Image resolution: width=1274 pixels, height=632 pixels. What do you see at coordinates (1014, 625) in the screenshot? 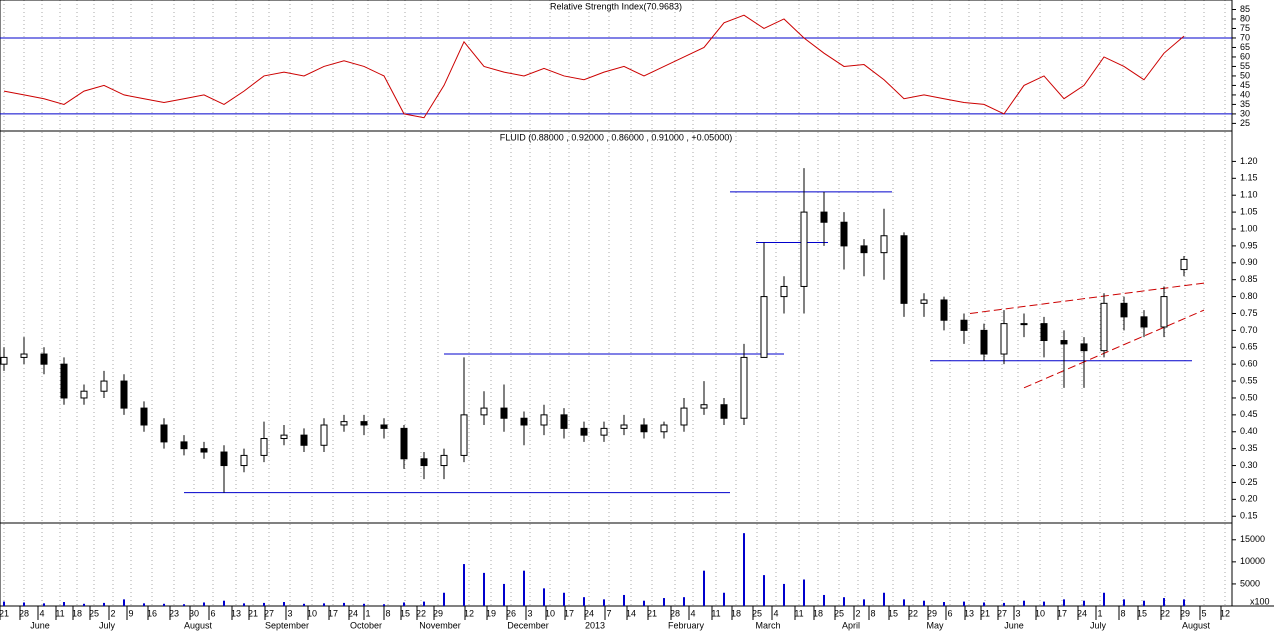
I see `x-month-label: June` at bounding box center [1014, 625].